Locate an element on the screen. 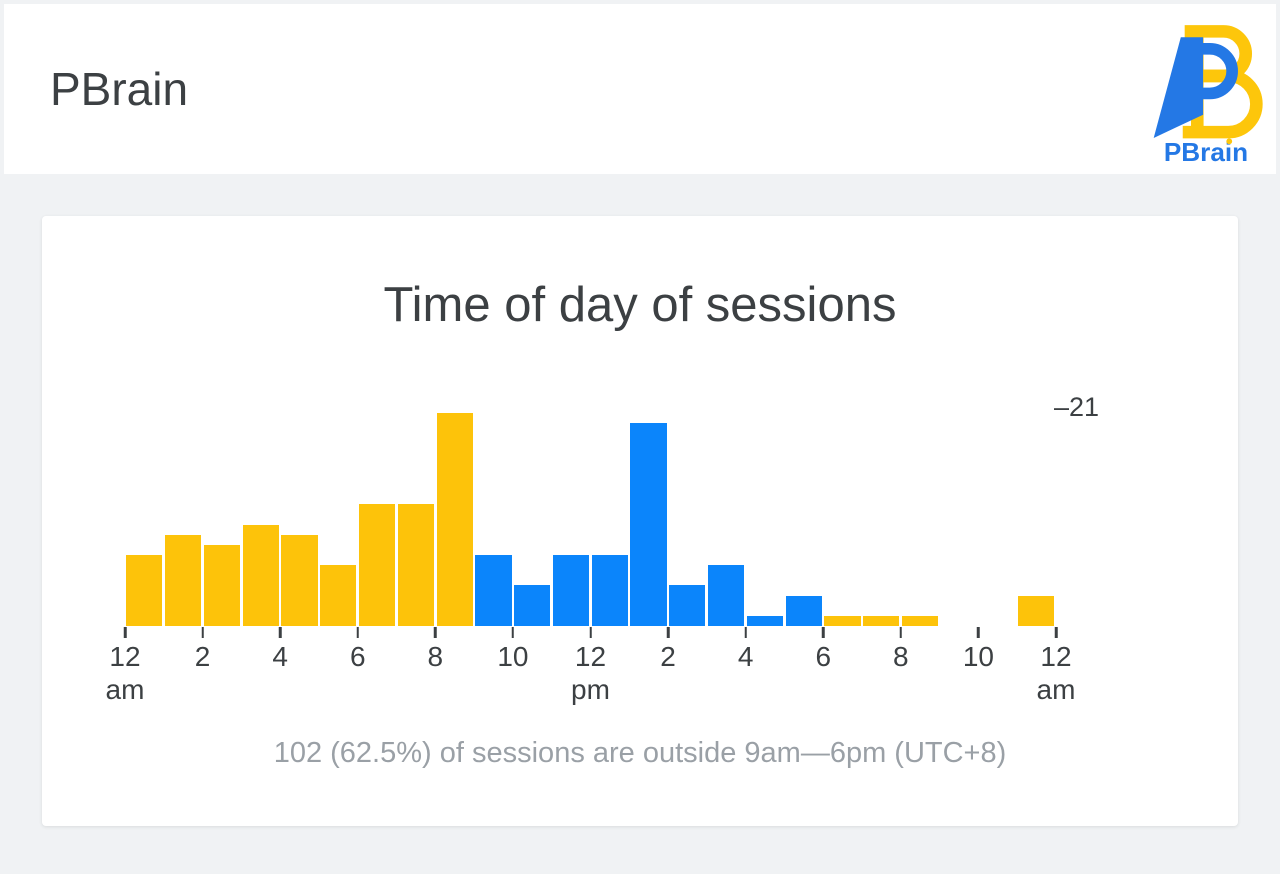  bar-11am is located at coordinates (571, 590).